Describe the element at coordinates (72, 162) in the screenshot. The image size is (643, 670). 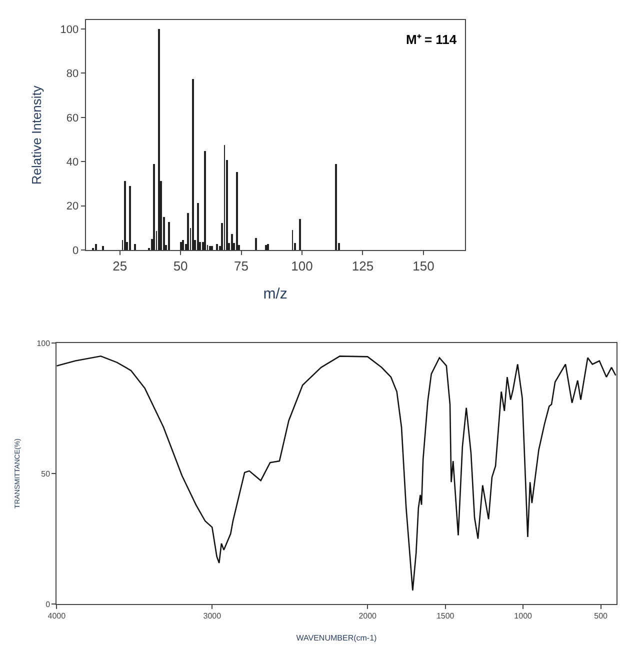
I see `y-tick-label: 40` at that location.